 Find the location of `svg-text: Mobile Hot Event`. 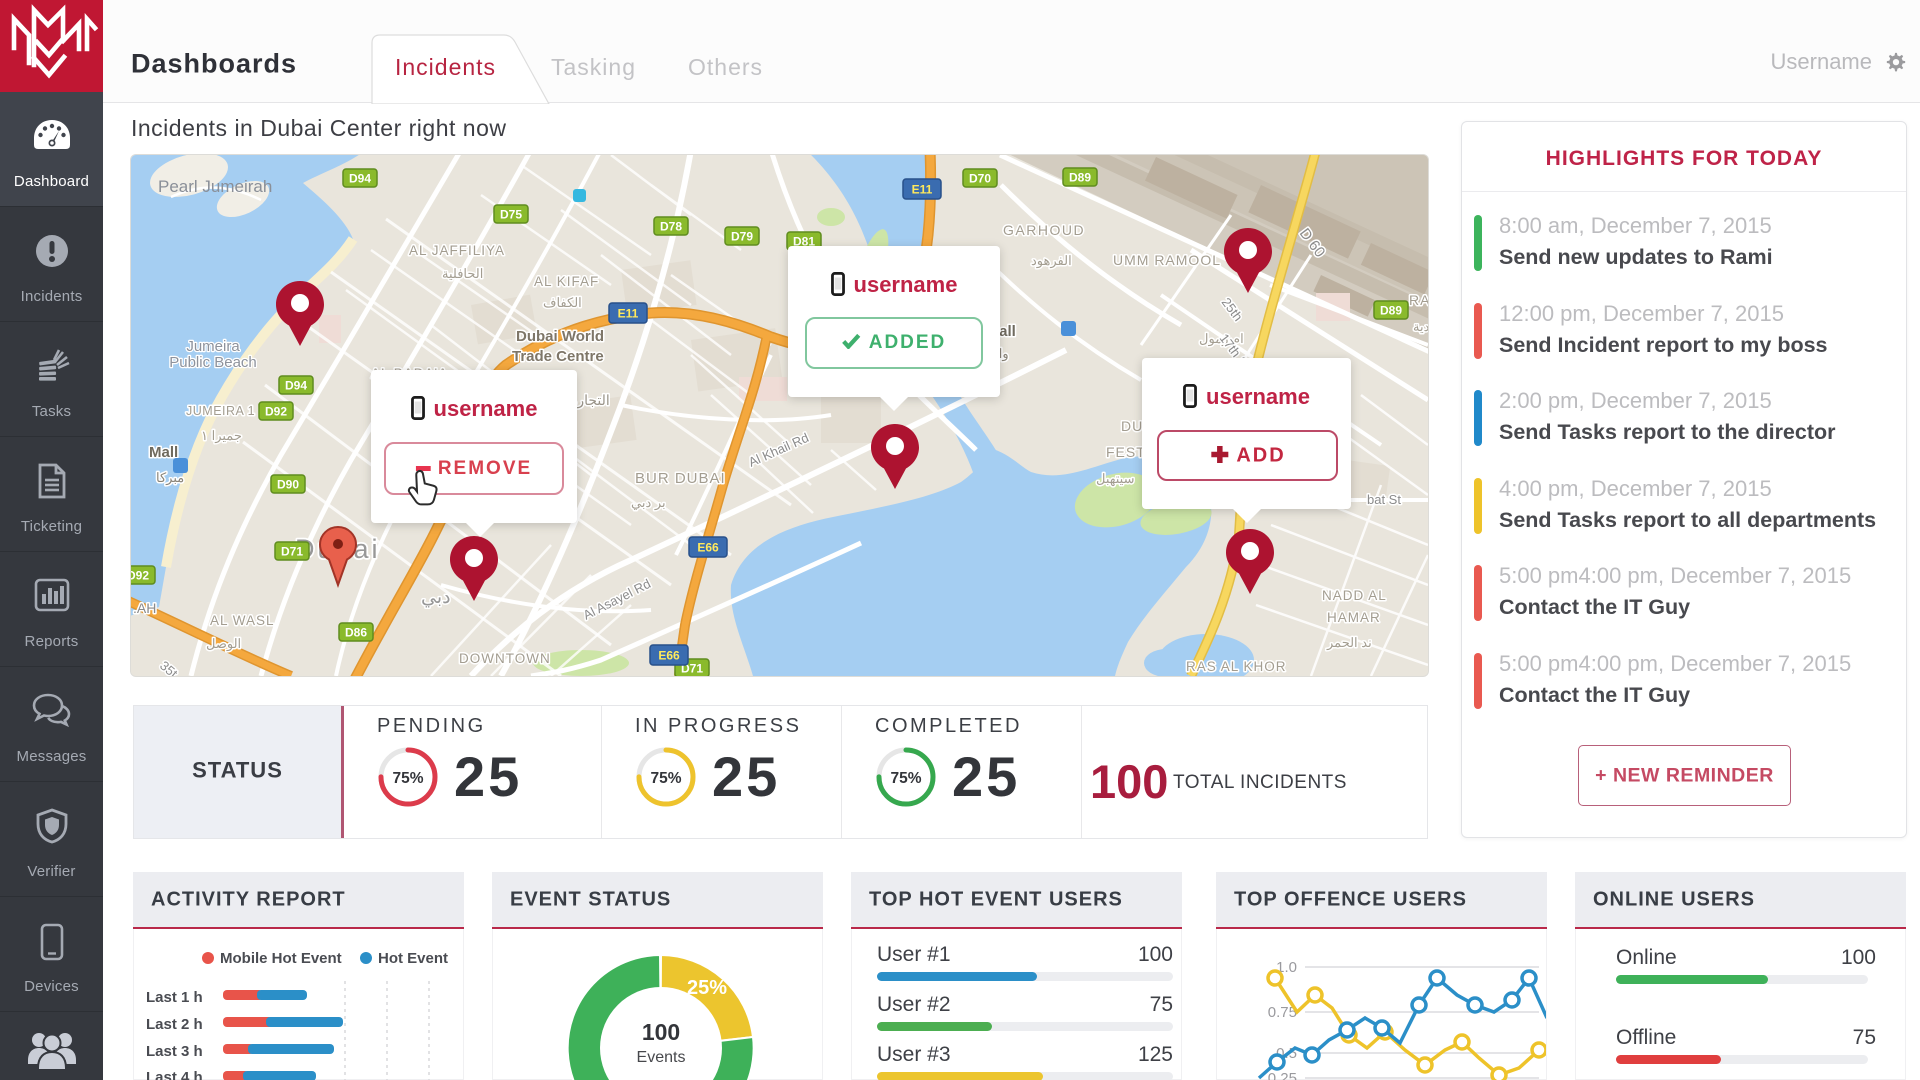

svg-text: Mobile Hot Event is located at coordinates (281, 958).